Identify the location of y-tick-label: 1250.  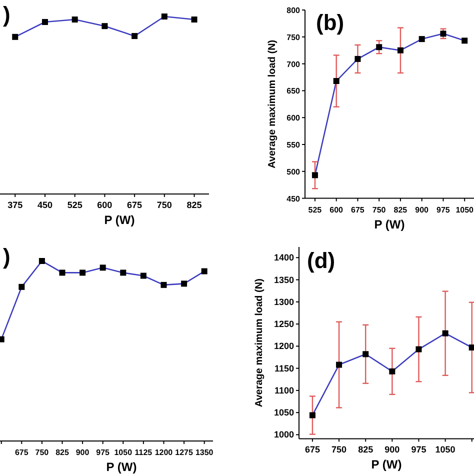
(284, 324).